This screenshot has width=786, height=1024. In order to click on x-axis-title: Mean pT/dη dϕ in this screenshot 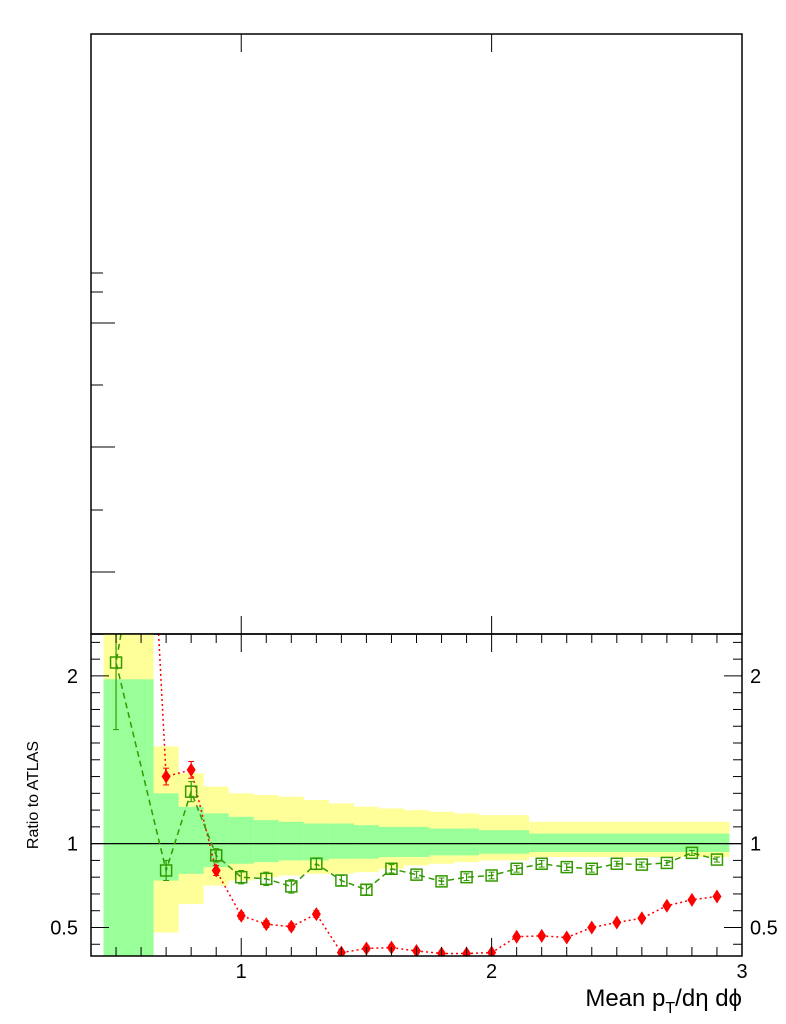, I will do `click(663, 1001)`.